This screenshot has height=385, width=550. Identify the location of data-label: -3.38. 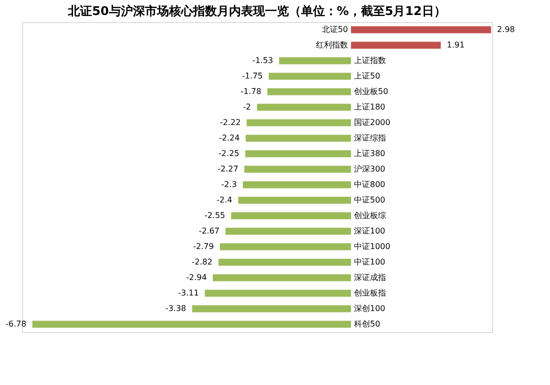
(175, 308).